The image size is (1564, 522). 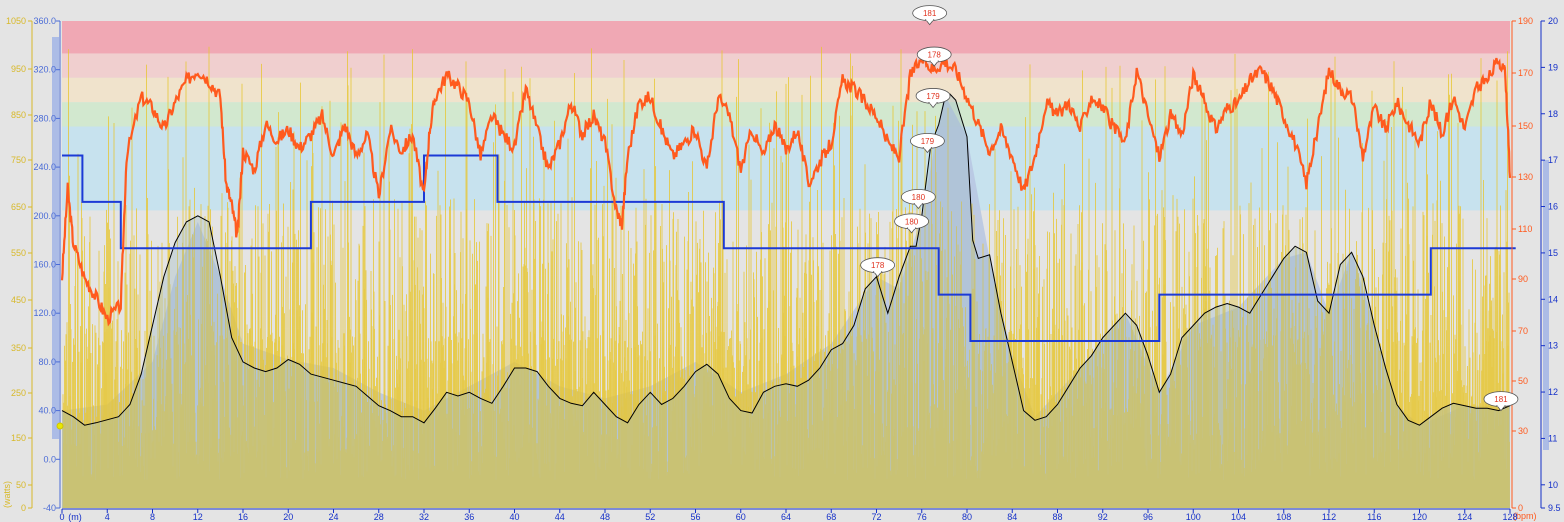 I want to click on x-tick-label: 56, so click(x=695, y=517).